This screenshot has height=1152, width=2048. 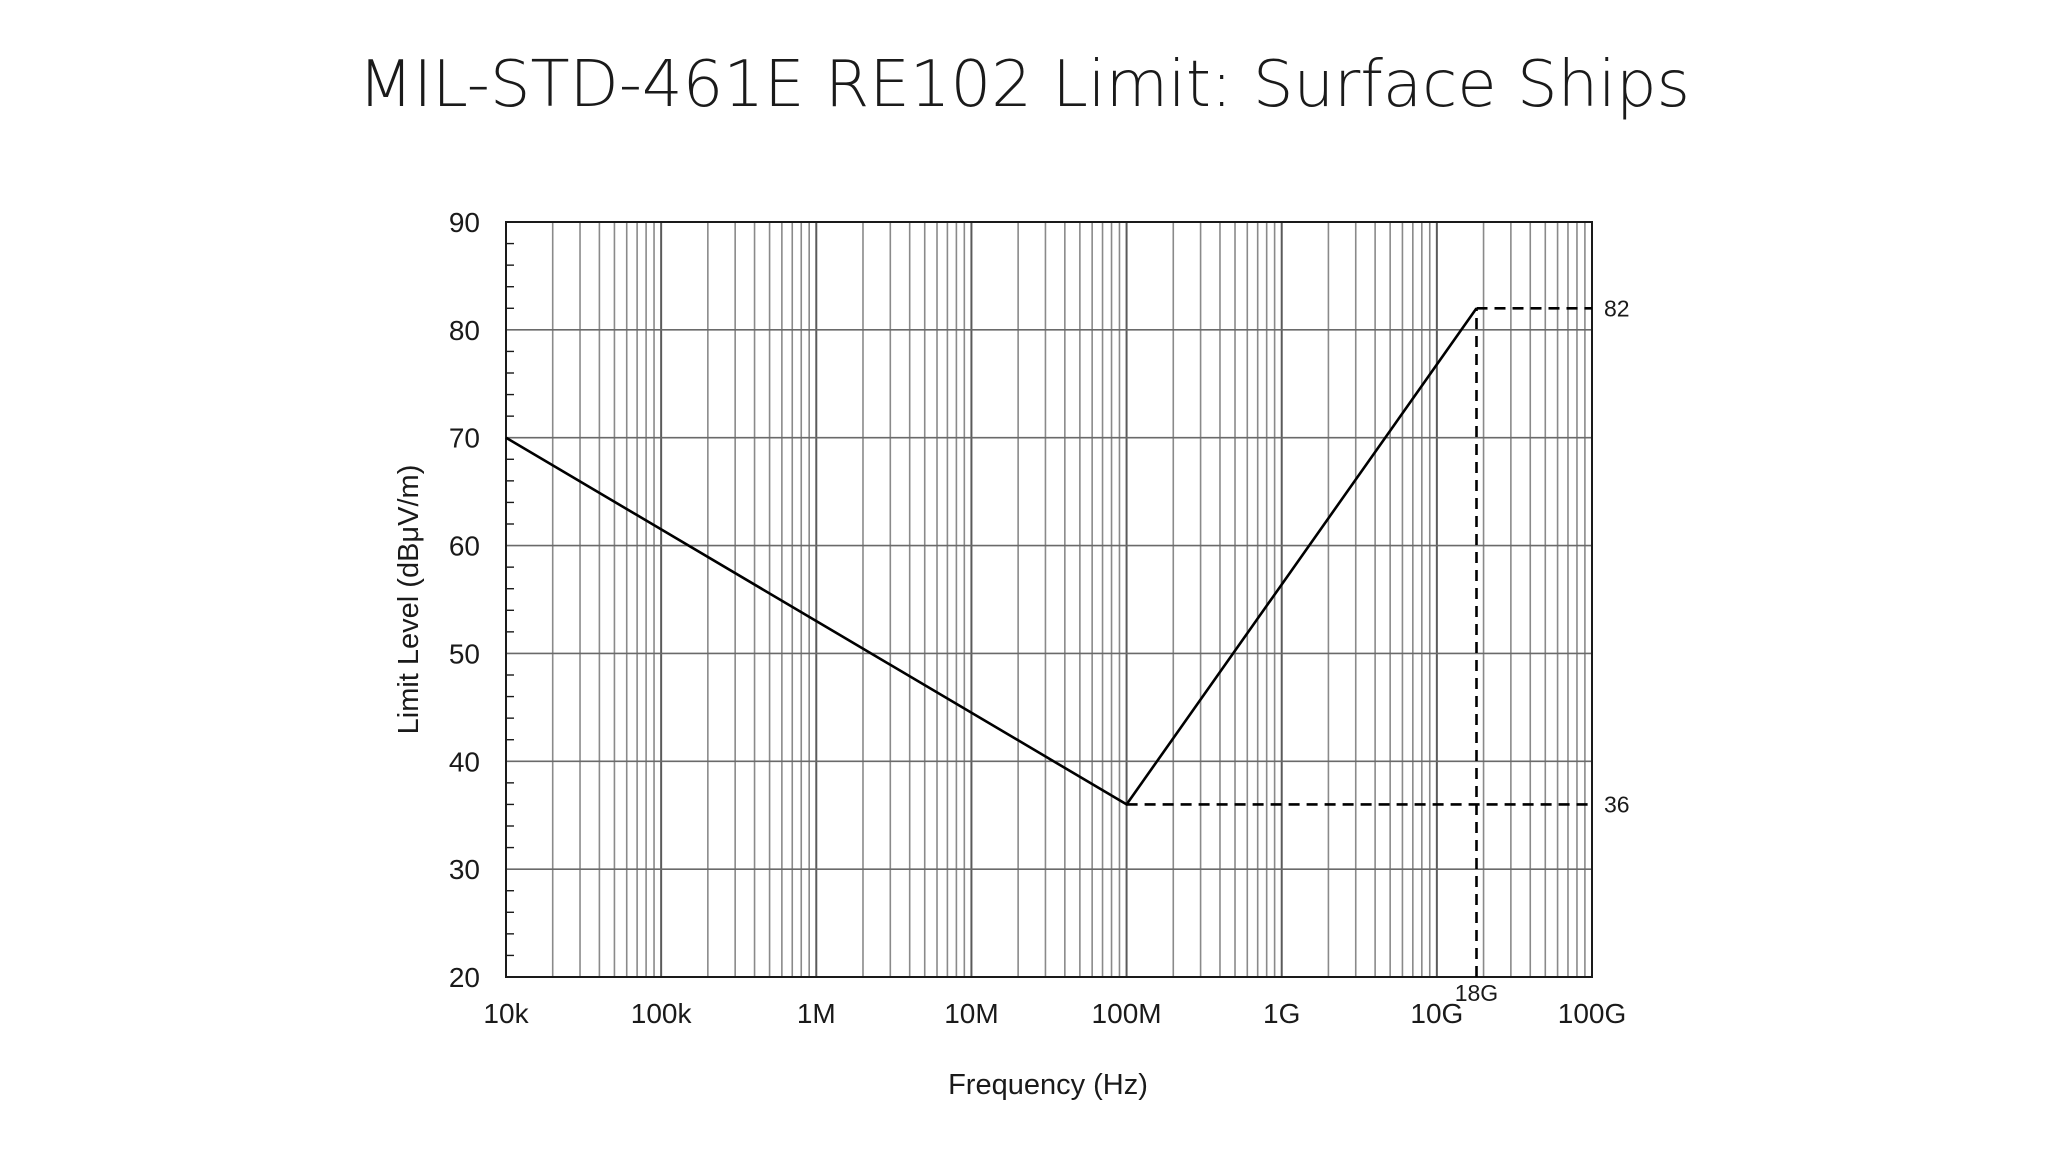 I want to click on x-tick-label: 100G, so click(x=1592, y=1013).